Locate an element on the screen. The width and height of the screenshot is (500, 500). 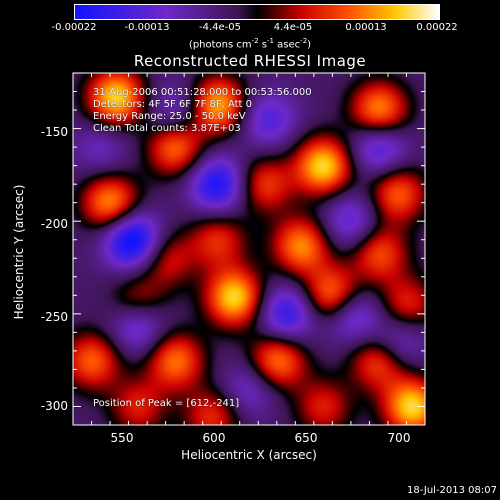
peak-position-label: Position of Peak = [612,-241] is located at coordinates (166, 403).